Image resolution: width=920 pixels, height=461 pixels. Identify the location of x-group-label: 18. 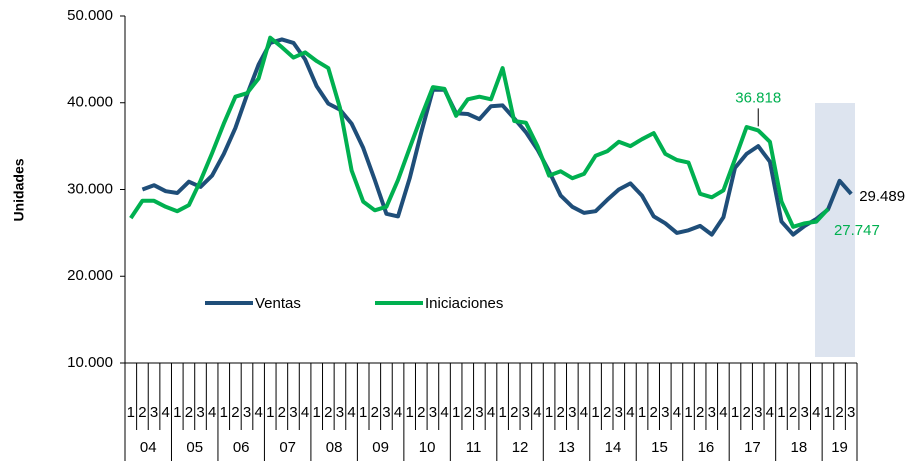
(799, 447).